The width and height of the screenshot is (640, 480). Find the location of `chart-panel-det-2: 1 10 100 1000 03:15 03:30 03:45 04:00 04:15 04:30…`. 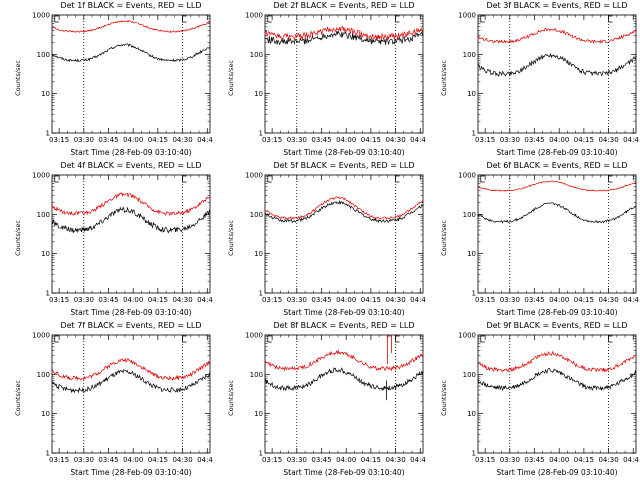

chart-panel-det-2: 1 10 100 1000 03:15 03:30 03:45 04:00 04:15 04:30… is located at coordinates (319, 80).